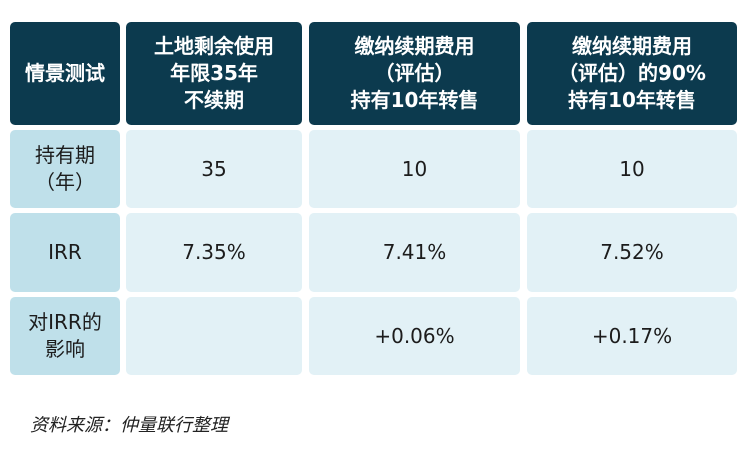  What do you see at coordinates (65, 322) in the screenshot?
I see `cell-line: 对IRR的` at bounding box center [65, 322].